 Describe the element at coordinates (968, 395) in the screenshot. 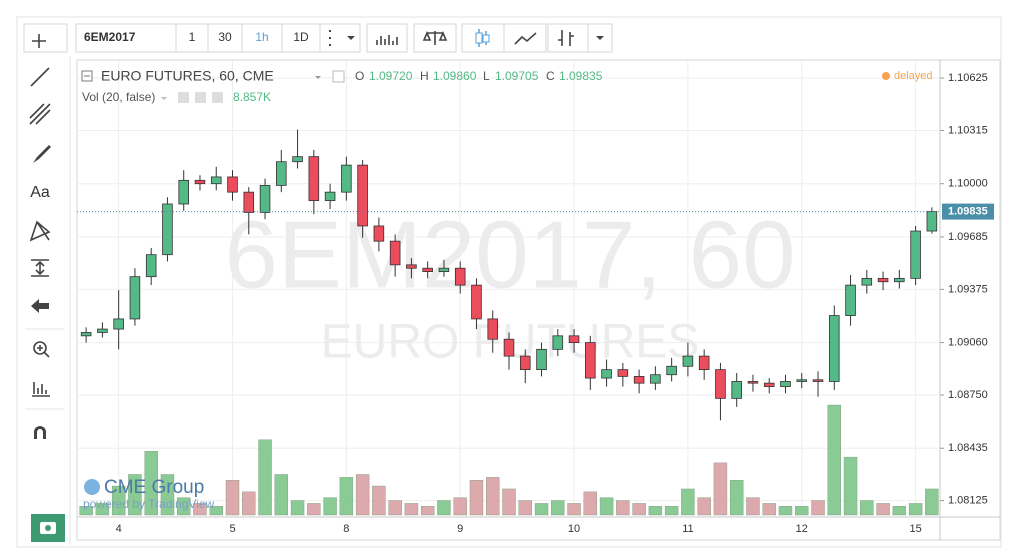

I see `y-tick-label: 1.08750` at that location.